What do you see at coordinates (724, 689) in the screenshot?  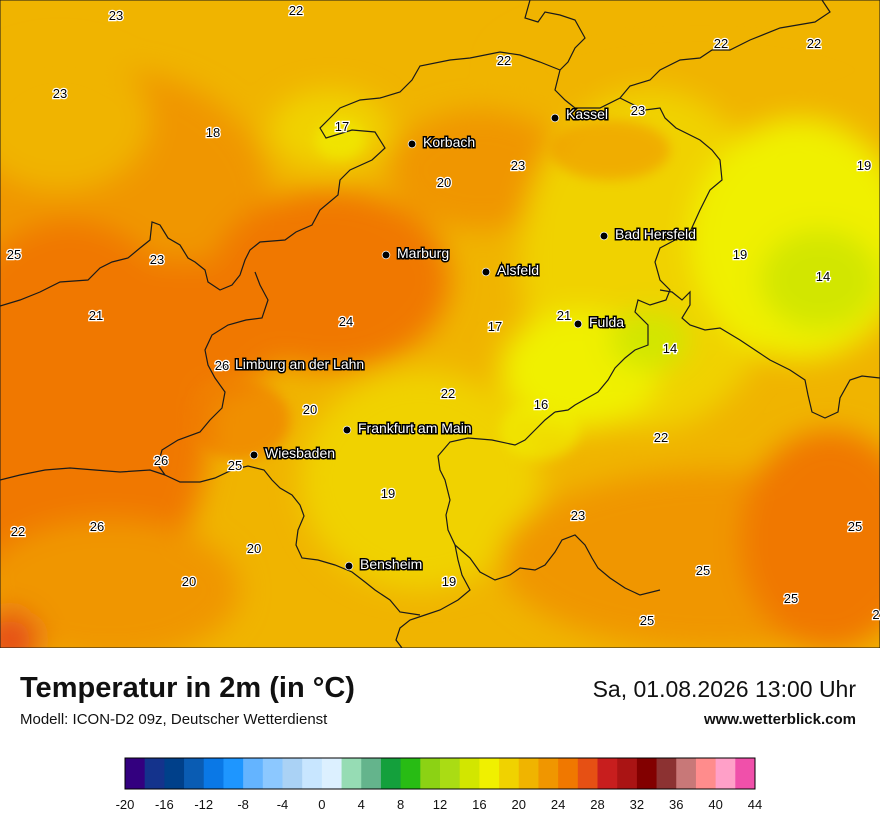 I see `forecast-datetime: Sa, 01.08.2026 13:00 Uhr` at bounding box center [724, 689].